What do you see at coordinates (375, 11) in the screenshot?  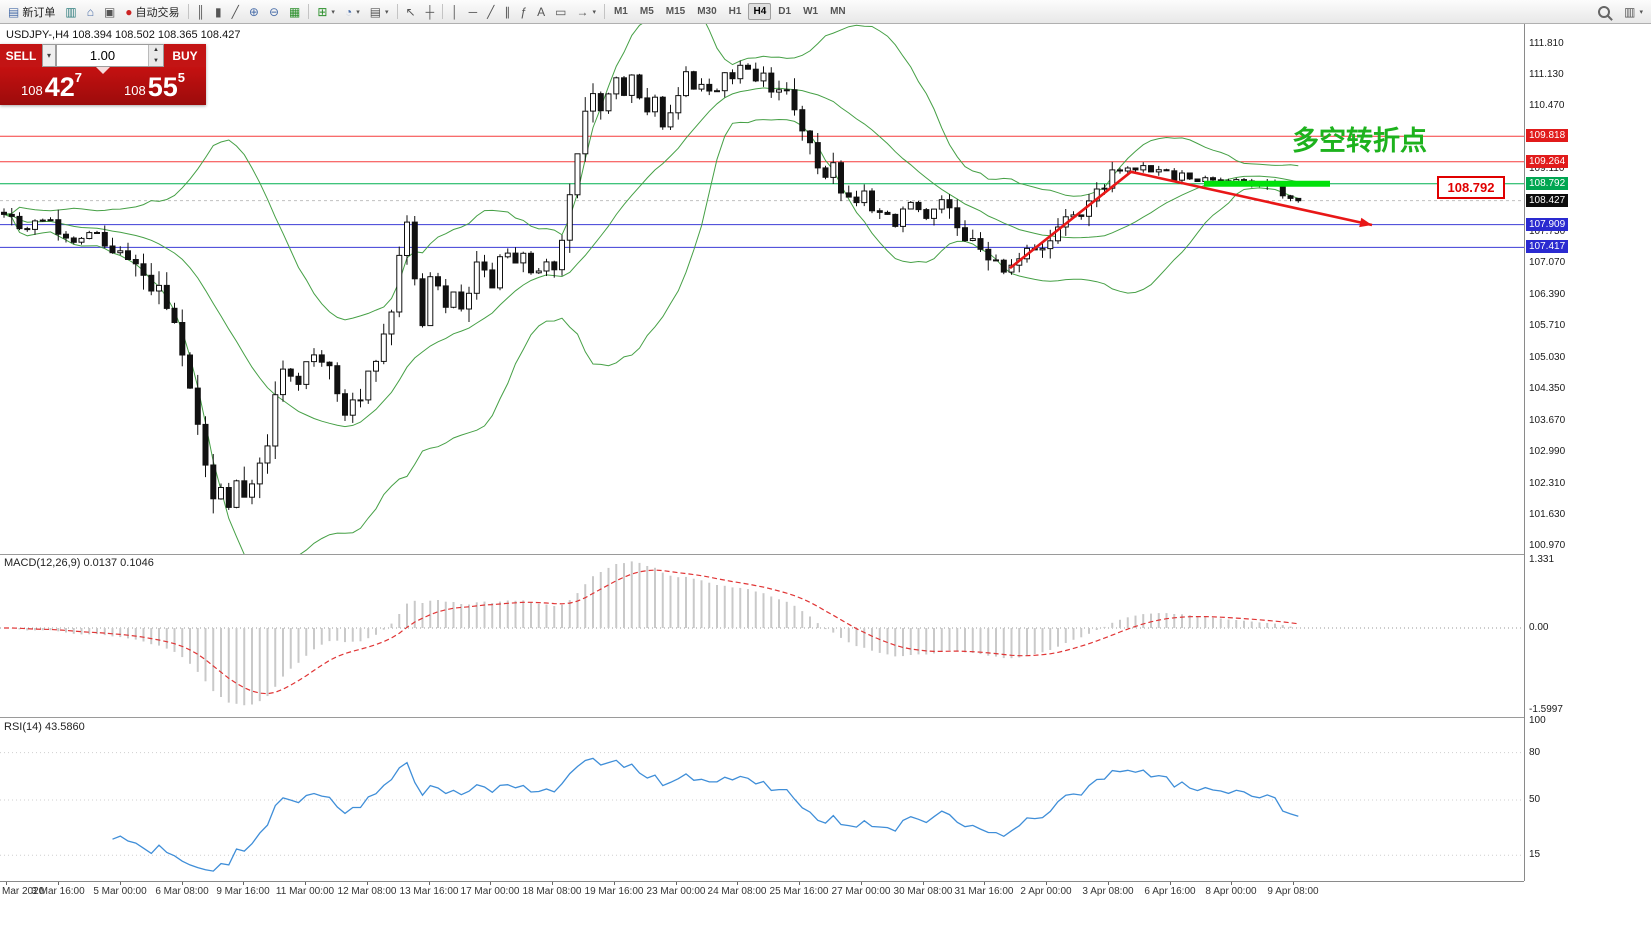 I see `templates-icon: ▤` at bounding box center [375, 11].